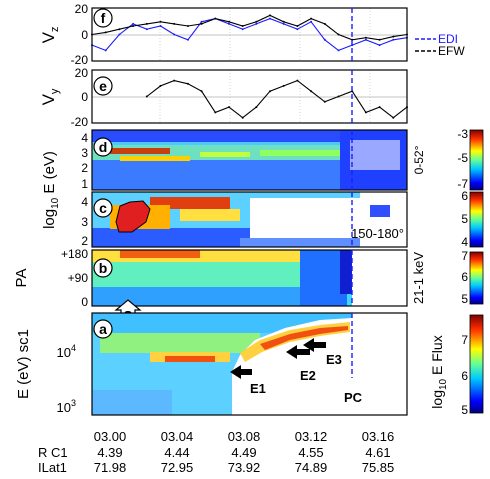  What do you see at coordinates (50, 35) in the screenshot?
I see `panel-f-ylabel: Vz` at bounding box center [50, 35].